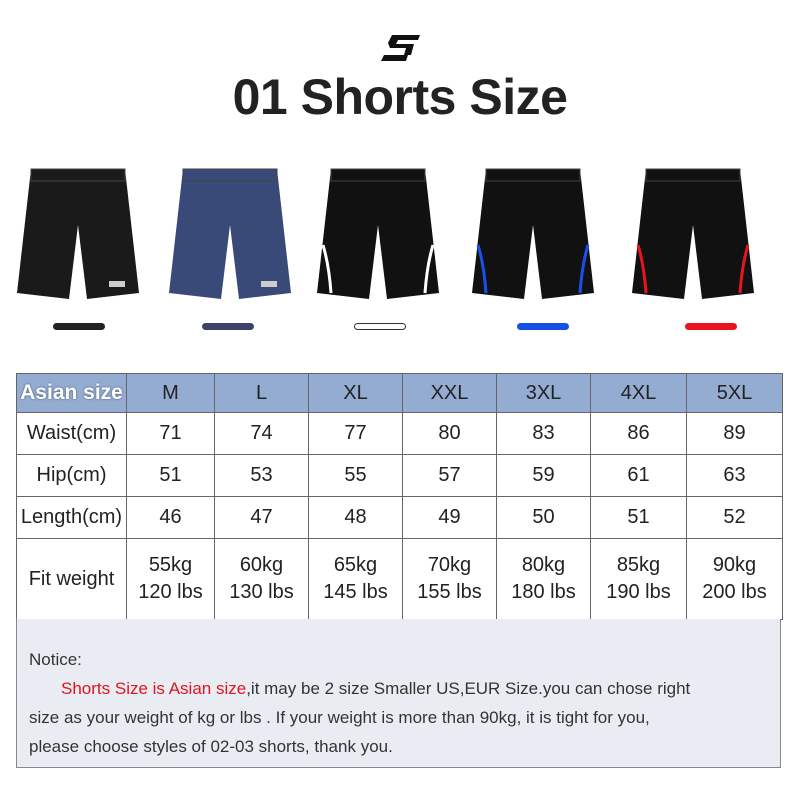 Image resolution: width=800 pixels, height=800 pixels. Describe the element at coordinates (71, 475) in the screenshot. I see `table-cell: Hip(cm)` at that location.